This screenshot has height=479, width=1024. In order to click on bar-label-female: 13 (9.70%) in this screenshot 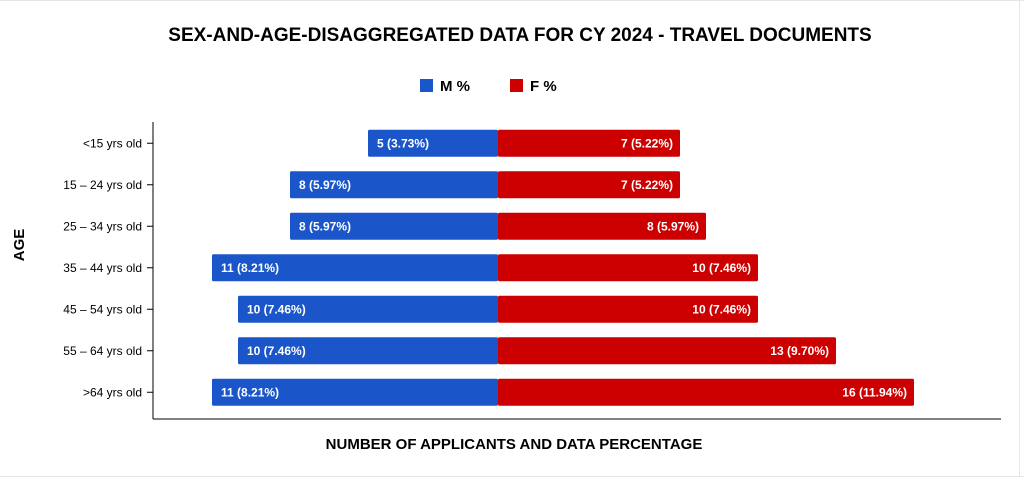, I will do `click(799, 351)`.